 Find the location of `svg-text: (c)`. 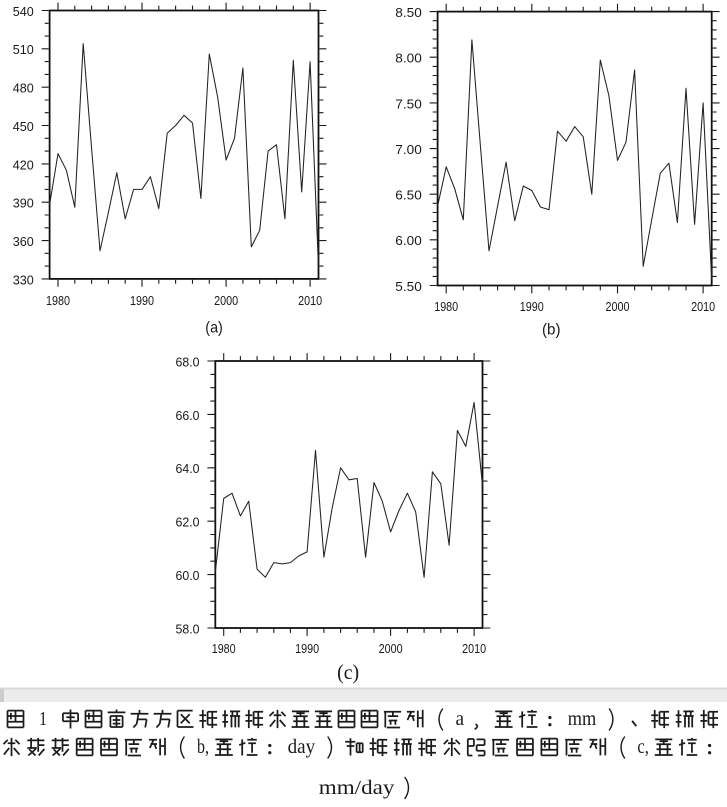

svg-text: (c) is located at coordinates (348, 672).